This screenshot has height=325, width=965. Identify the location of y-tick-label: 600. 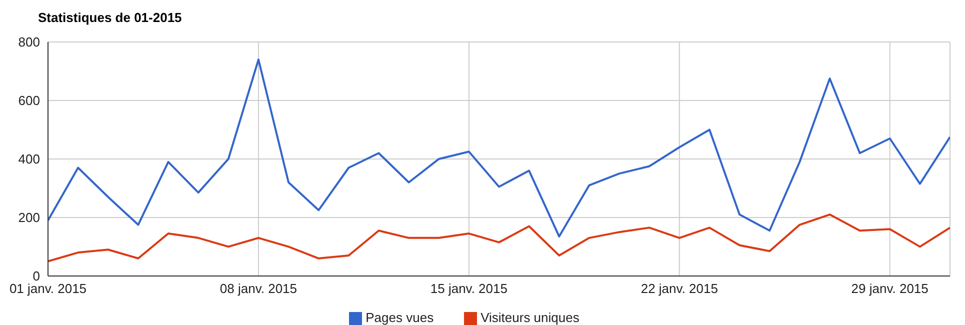
(29, 100).